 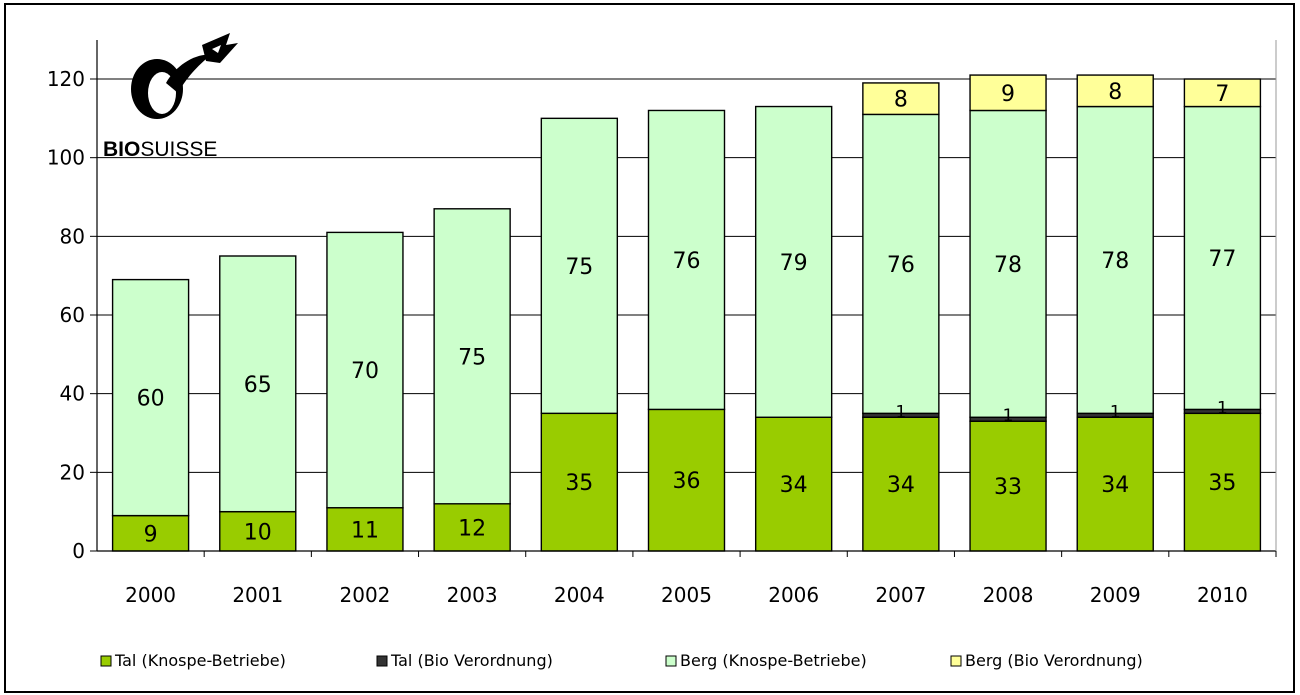 I want to click on x-tick-label: 2001, so click(x=257, y=595).